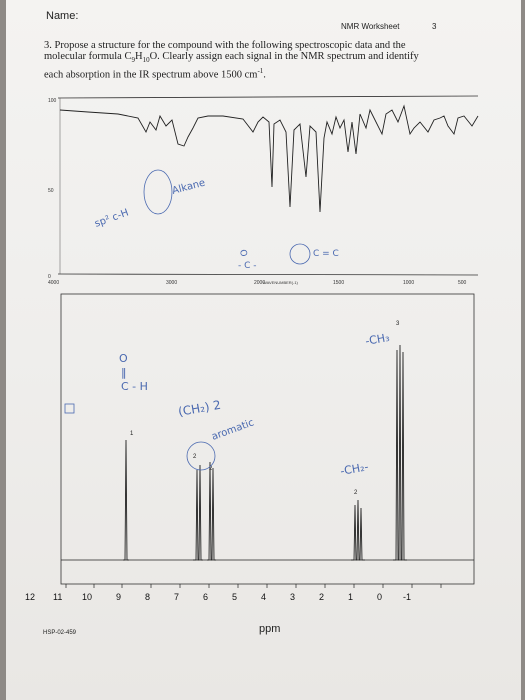 This screenshot has width=525, height=700. What do you see at coordinates (158, 192) in the screenshot?
I see `ir-circle-ch` at bounding box center [158, 192].